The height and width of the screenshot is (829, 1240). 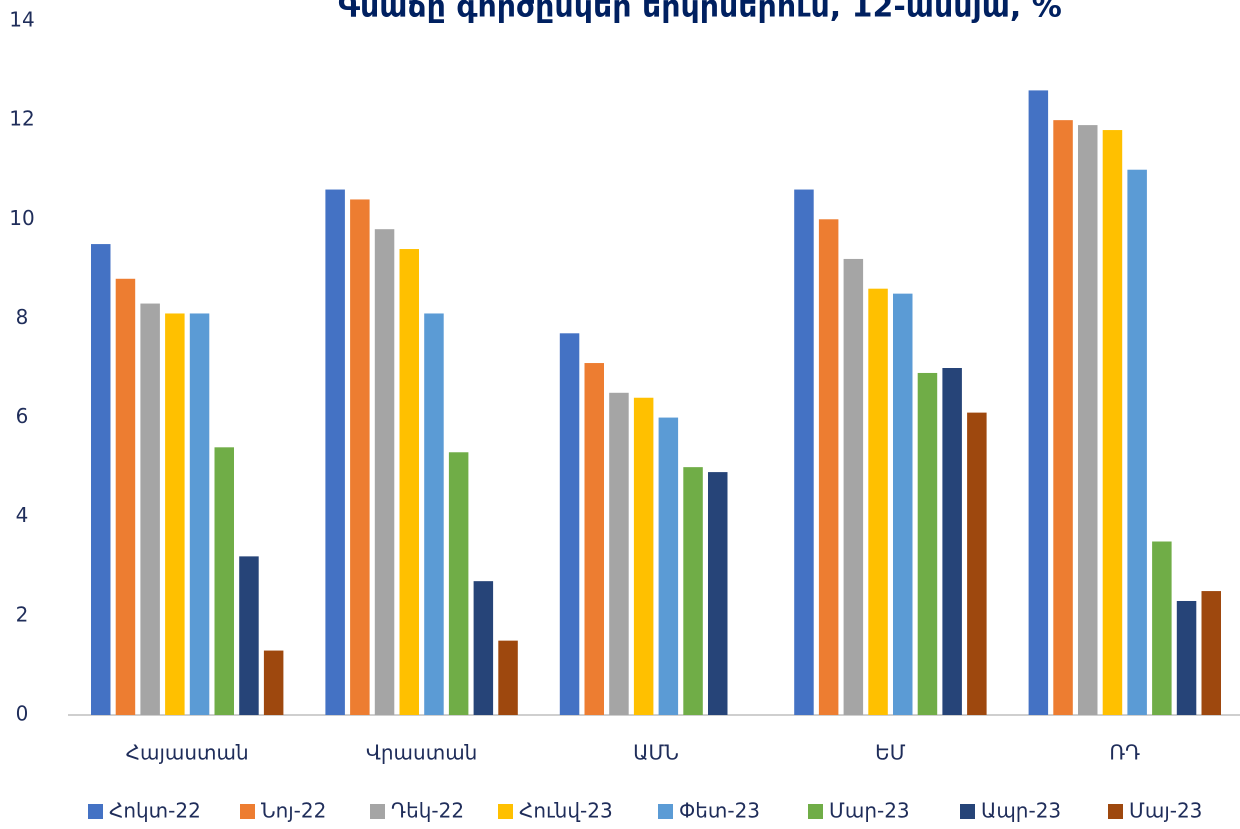 I want to click on x-tick-label: ԱՄՆ, so click(x=656, y=753).